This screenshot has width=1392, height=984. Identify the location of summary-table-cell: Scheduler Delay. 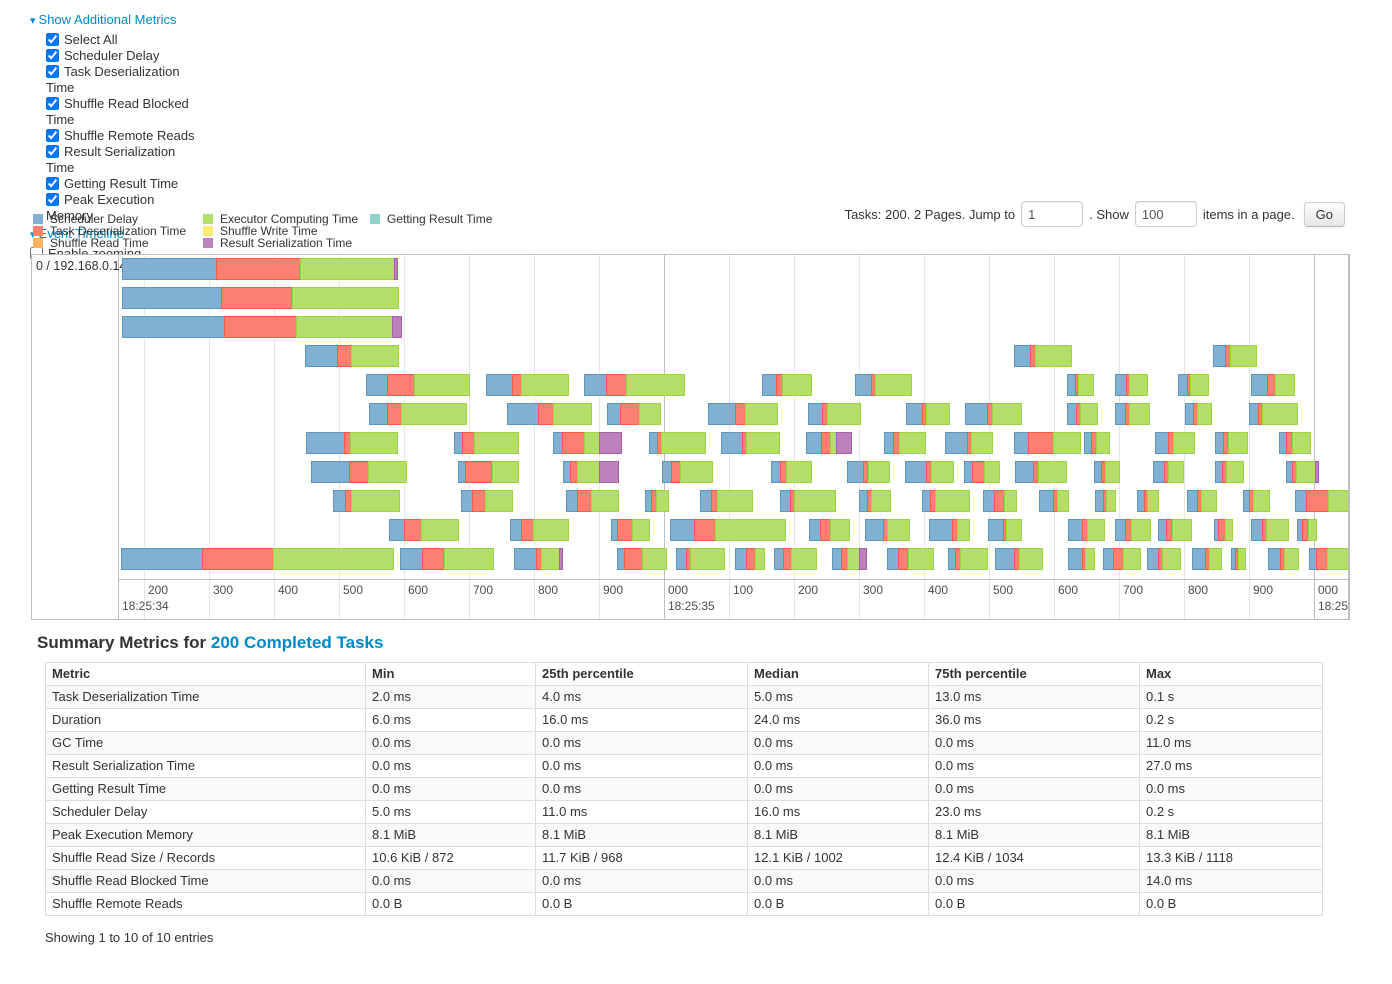
(205, 812).